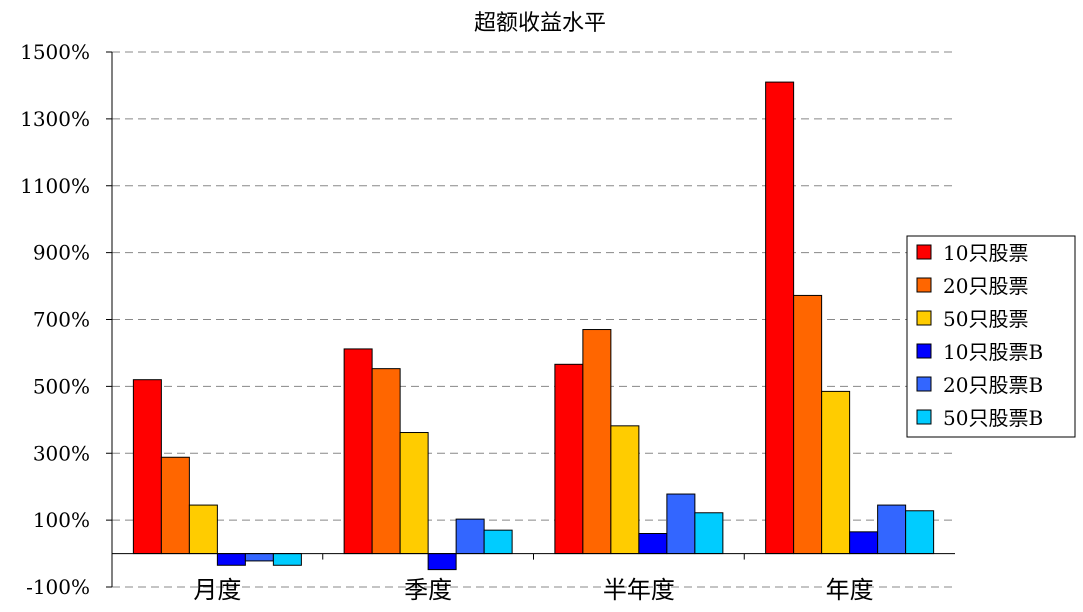 This screenshot has height=612, width=1083. I want to click on y-tick-label: 900%, so click(61, 253).